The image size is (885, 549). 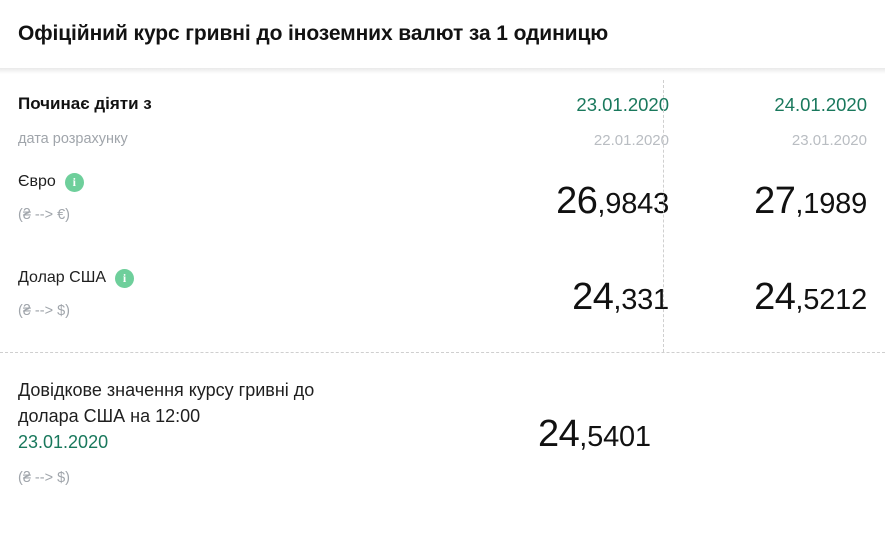 What do you see at coordinates (577, 201) in the screenshot?
I see `rate-int: 26` at bounding box center [577, 201].